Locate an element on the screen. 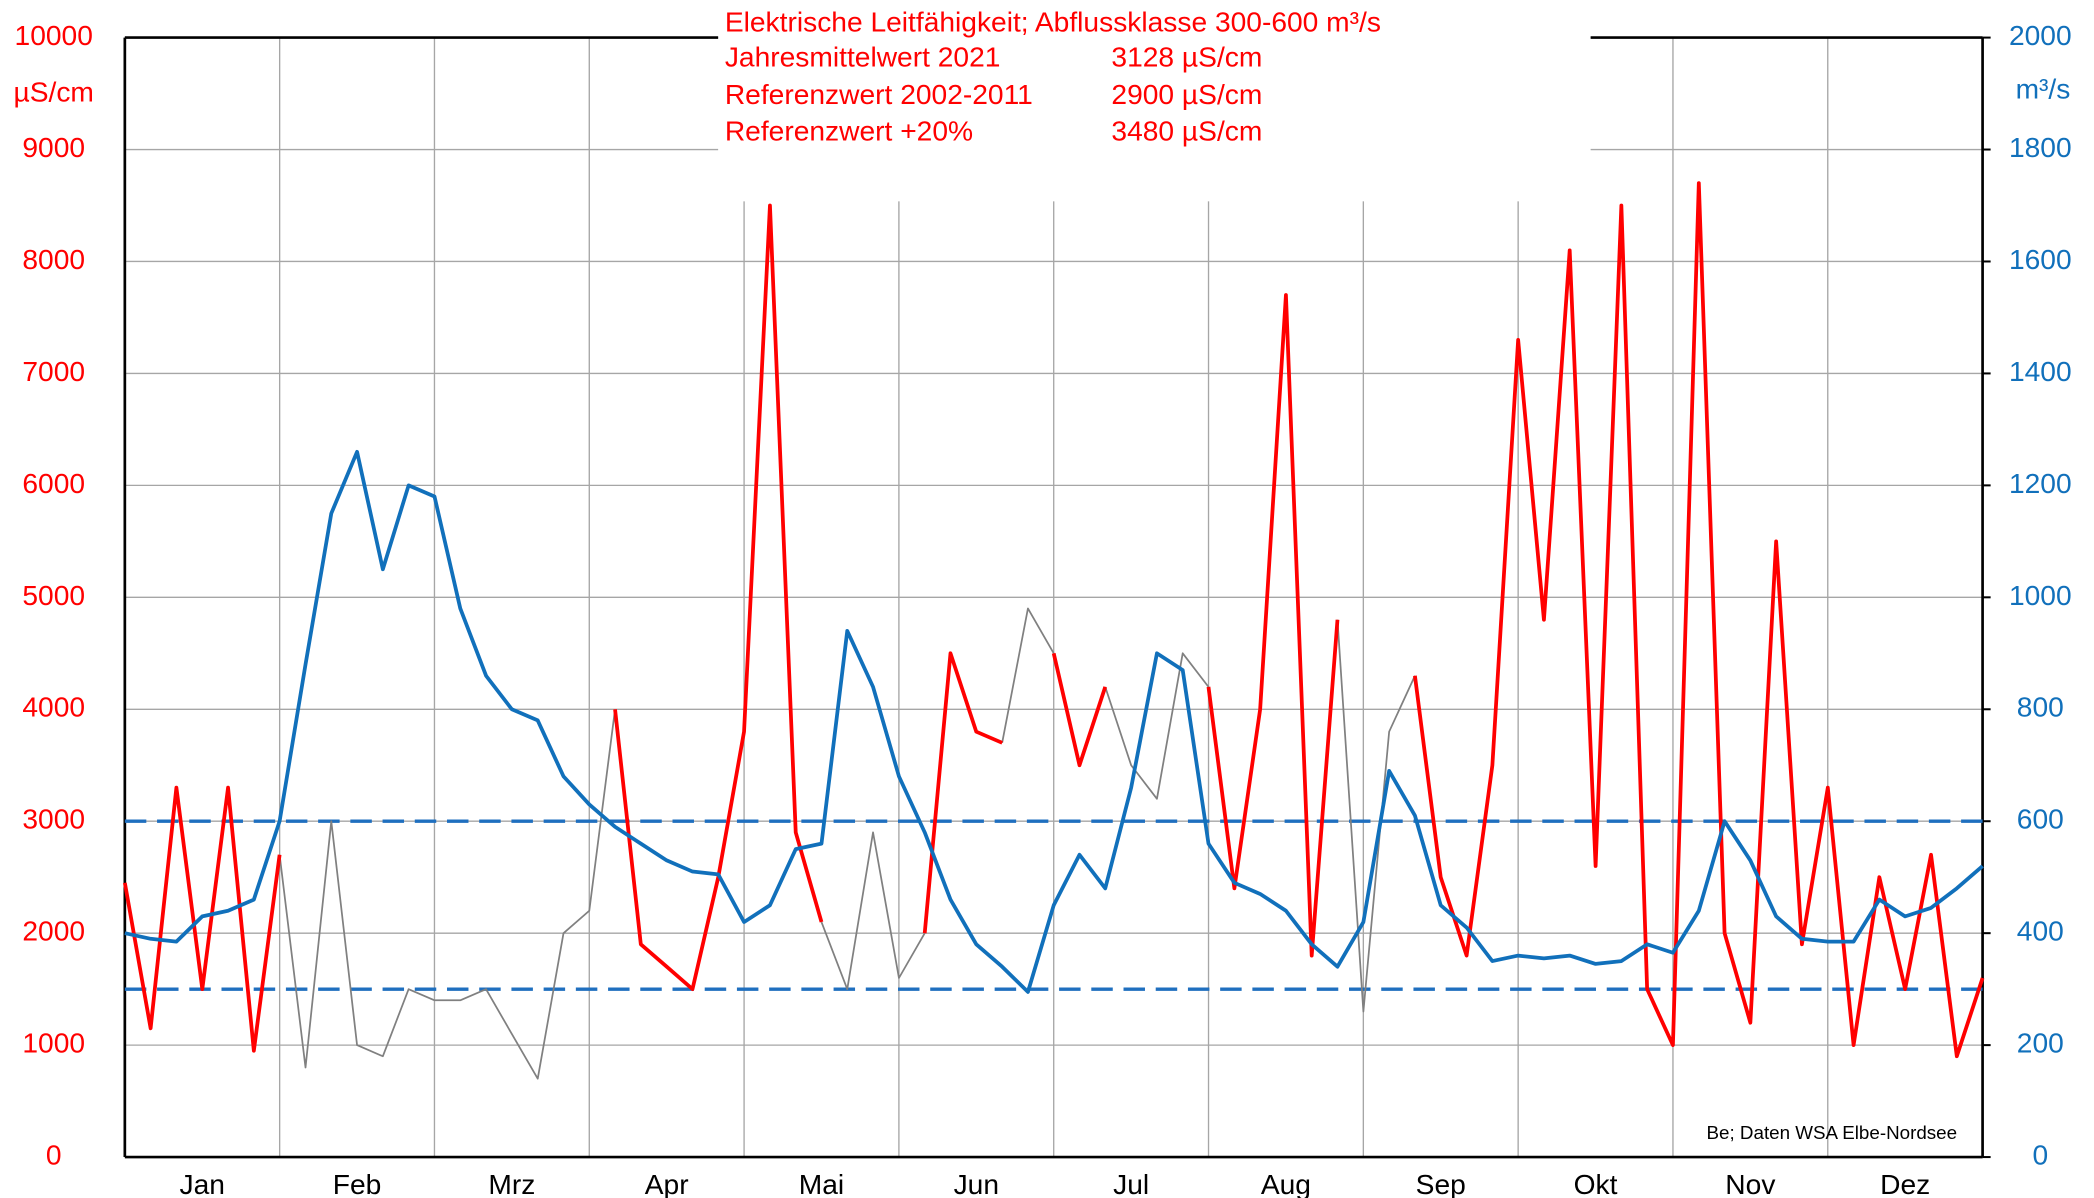  x-tick-label: Jun is located at coordinates (976, 1183).